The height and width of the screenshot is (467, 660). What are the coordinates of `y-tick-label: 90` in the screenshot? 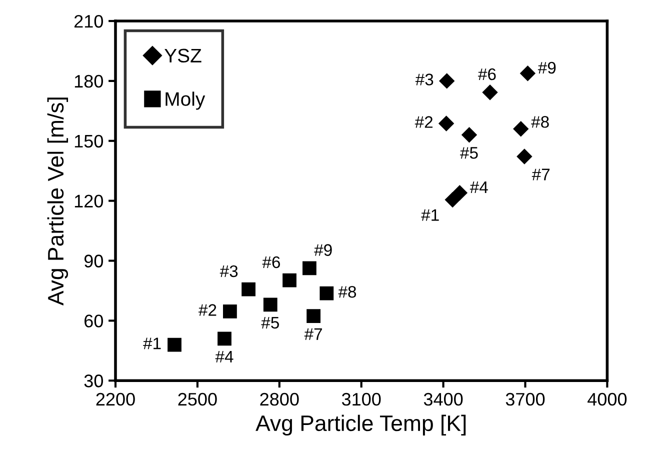 It's located at (93, 261).